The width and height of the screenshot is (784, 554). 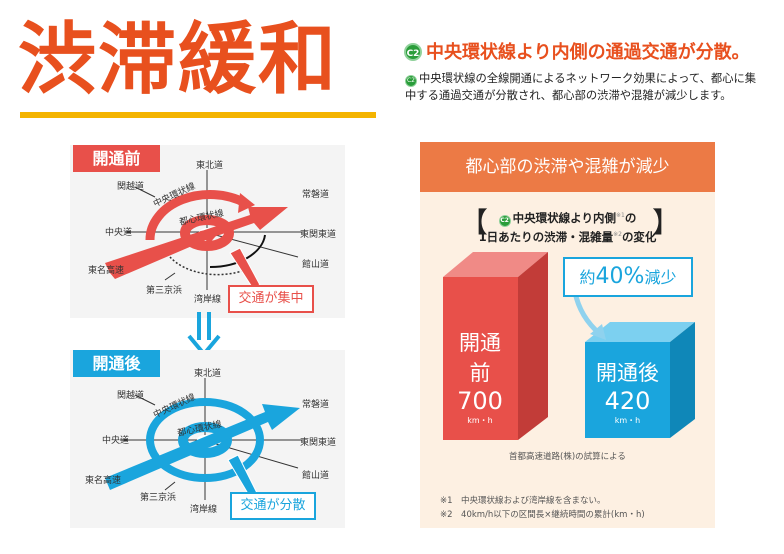 What do you see at coordinates (480, 401) in the screenshot?
I see `bar-value: 700` at bounding box center [480, 401].